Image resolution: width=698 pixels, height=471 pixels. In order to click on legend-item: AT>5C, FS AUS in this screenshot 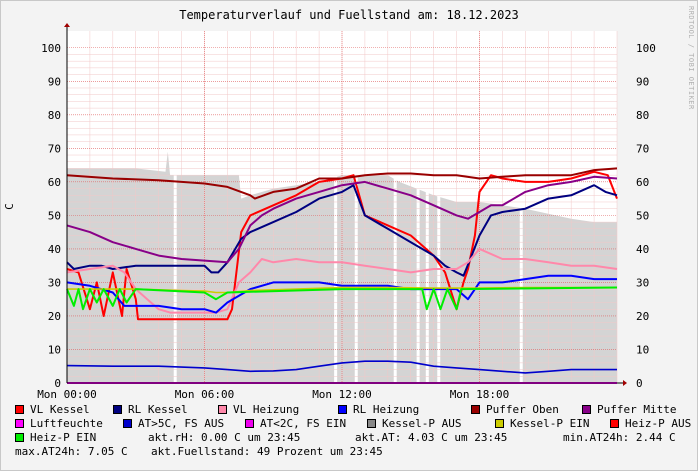, I will do `click(173, 423)`.